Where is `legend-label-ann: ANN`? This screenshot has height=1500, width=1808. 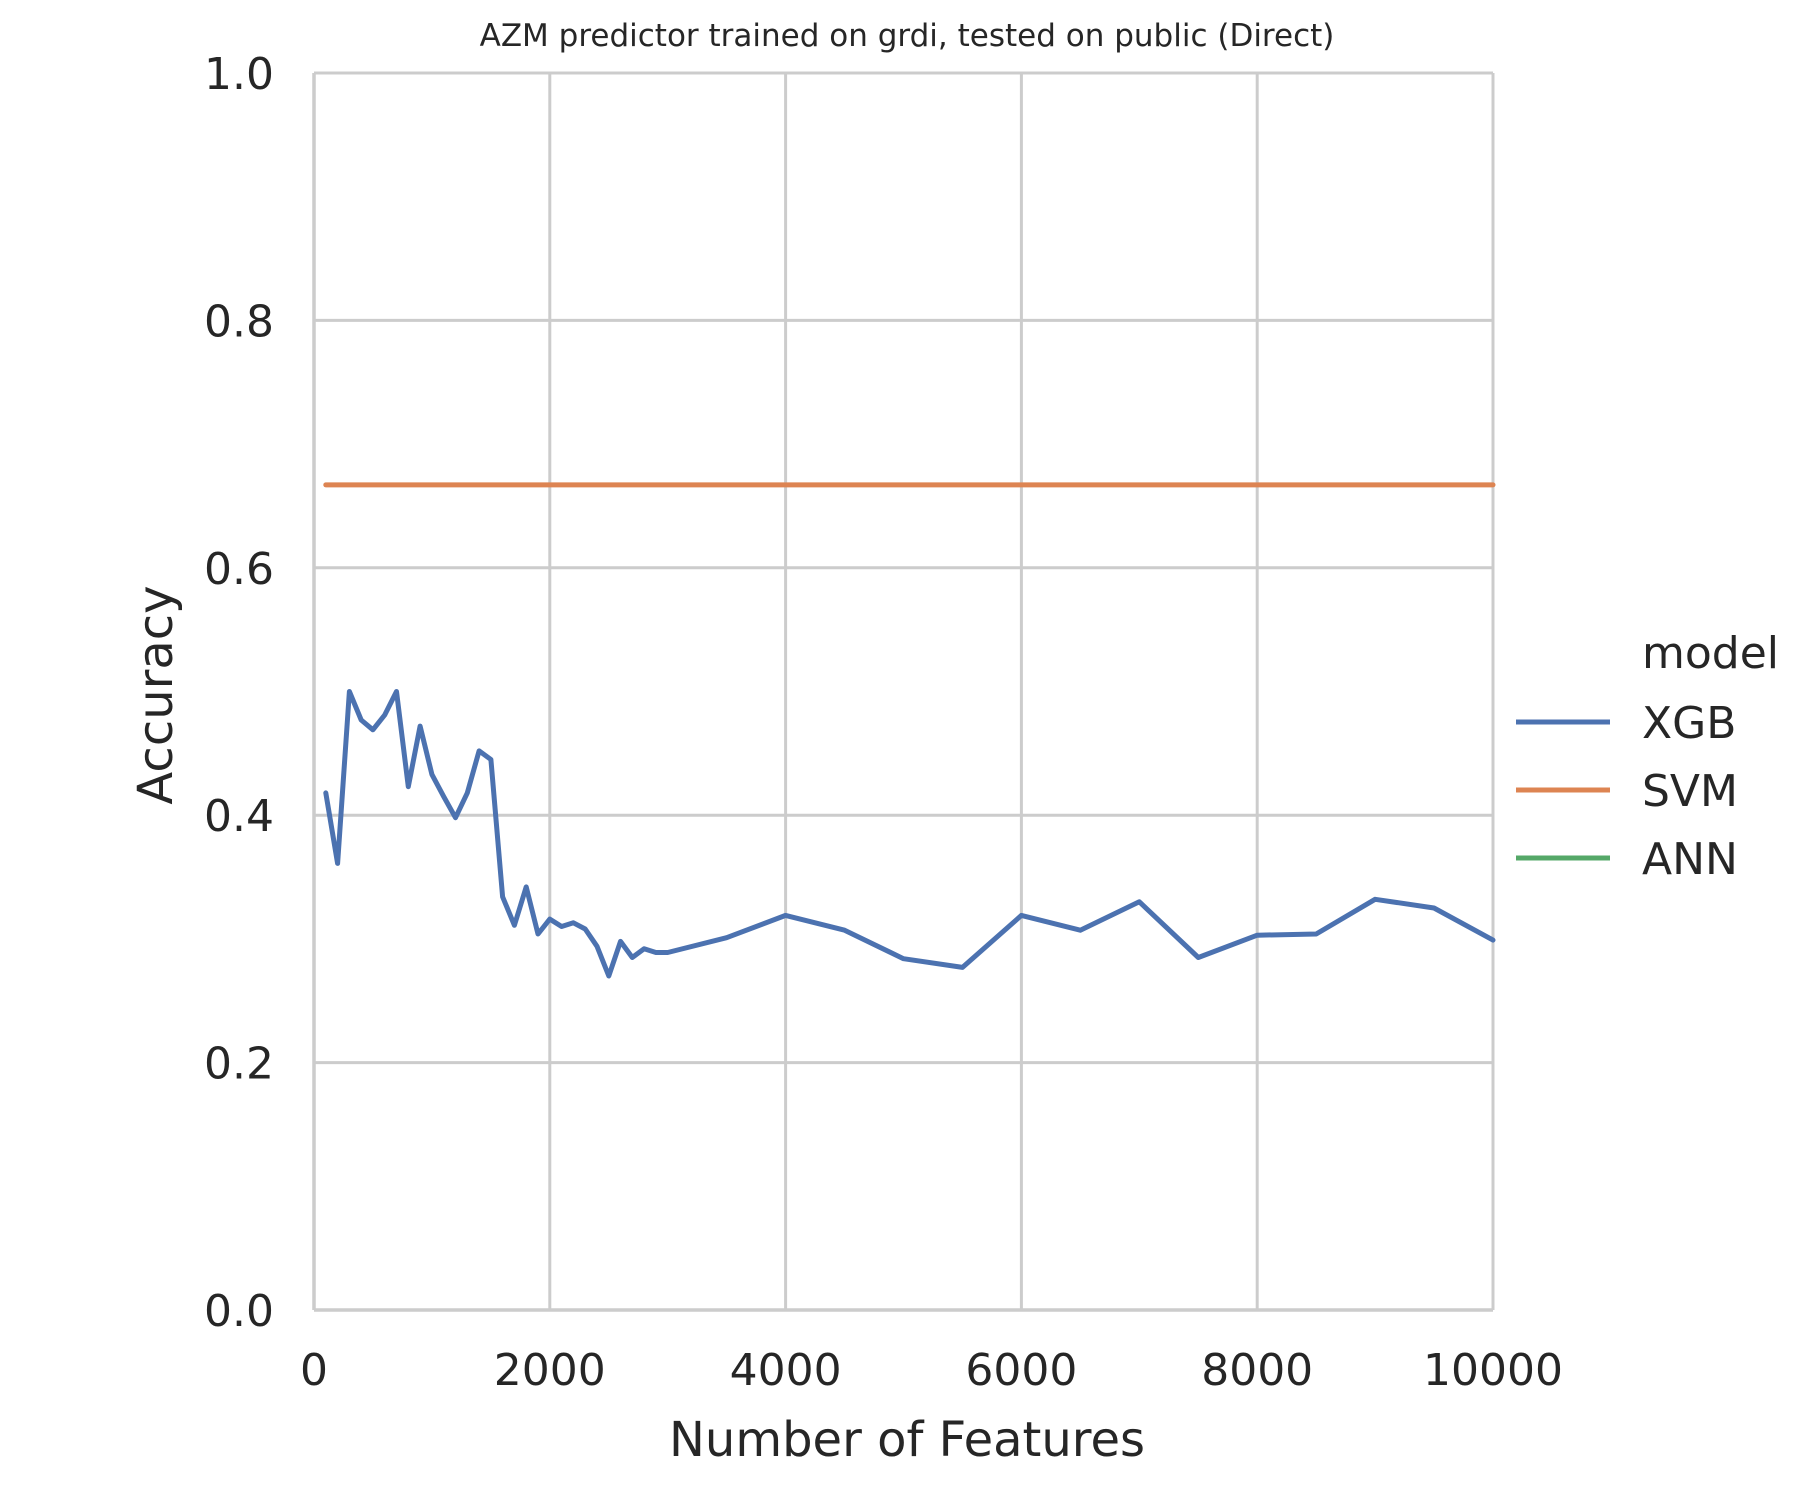 legend-label-ann: ANN is located at coordinates (1690, 859).